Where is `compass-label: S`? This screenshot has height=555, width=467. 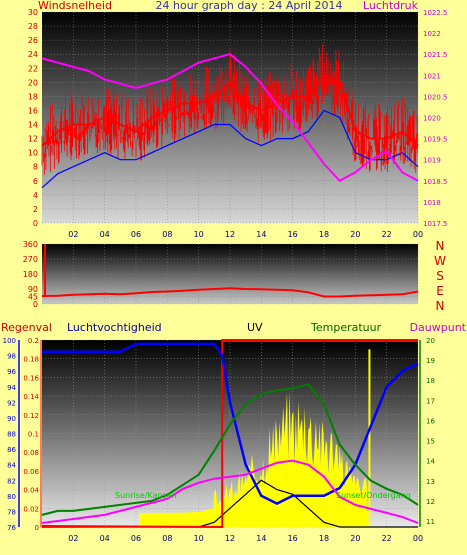 compass-label: S is located at coordinates (440, 276).